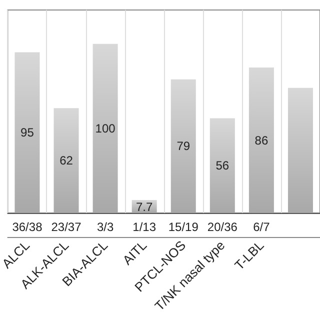 This screenshot has height=320, width=320. What do you see at coordinates (105, 227) in the screenshot?
I see `text: 3/3` at bounding box center [105, 227].